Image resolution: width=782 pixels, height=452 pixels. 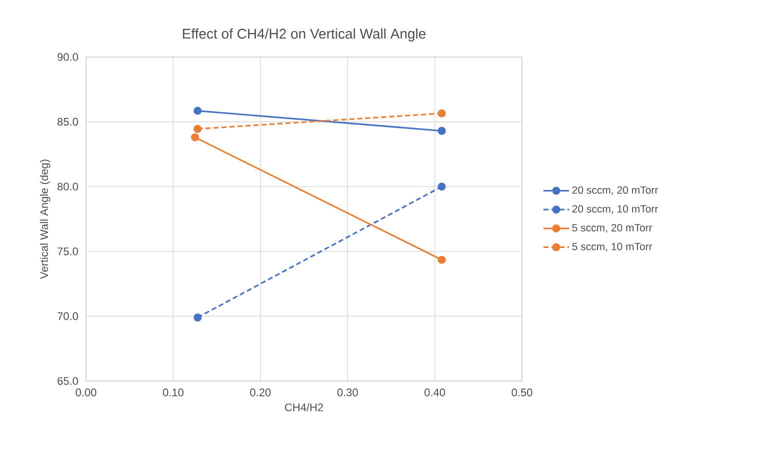 What do you see at coordinates (612, 247) in the screenshot?
I see `legend-label: 5 sccm, 10 mTorr` at bounding box center [612, 247].